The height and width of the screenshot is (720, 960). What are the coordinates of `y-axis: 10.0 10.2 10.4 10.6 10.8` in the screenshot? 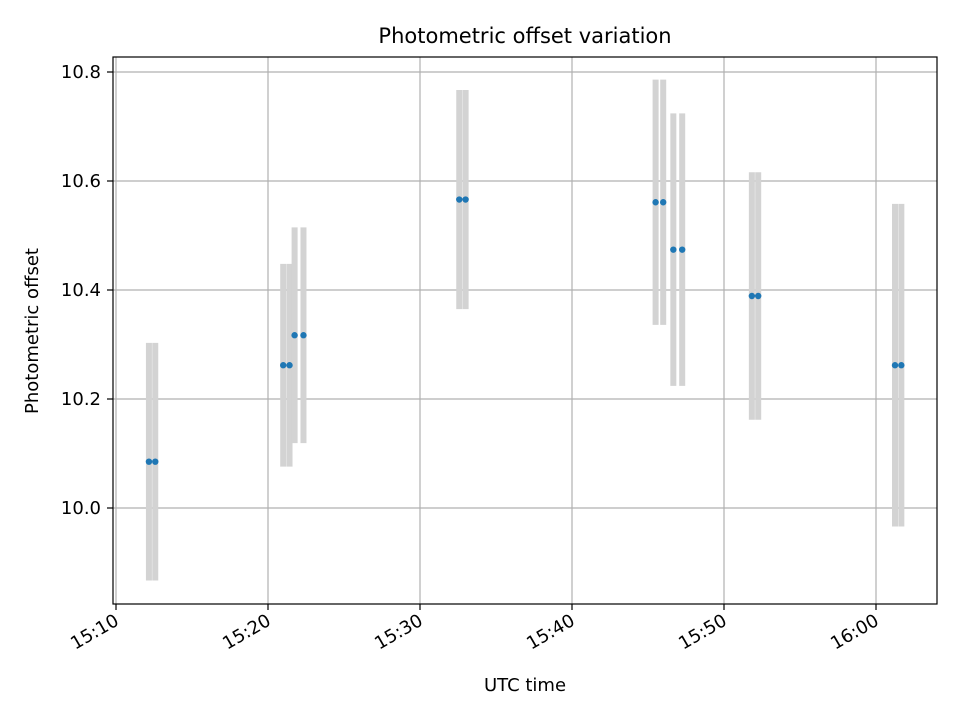 It's located at (87, 290).